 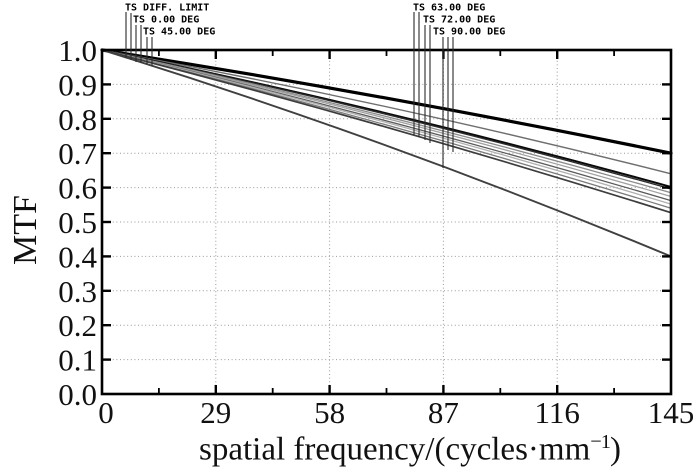 I want to click on y-tick-label: 0.5, so click(x=77, y=222).